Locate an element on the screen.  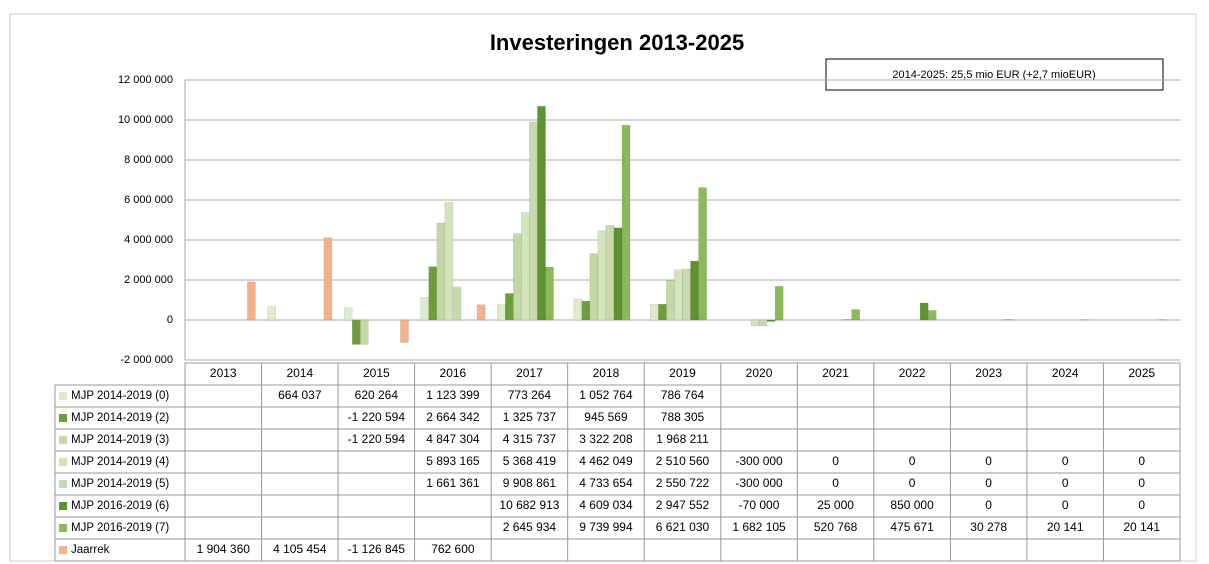
table-cell: -1 126 845 is located at coordinates (377, 549).